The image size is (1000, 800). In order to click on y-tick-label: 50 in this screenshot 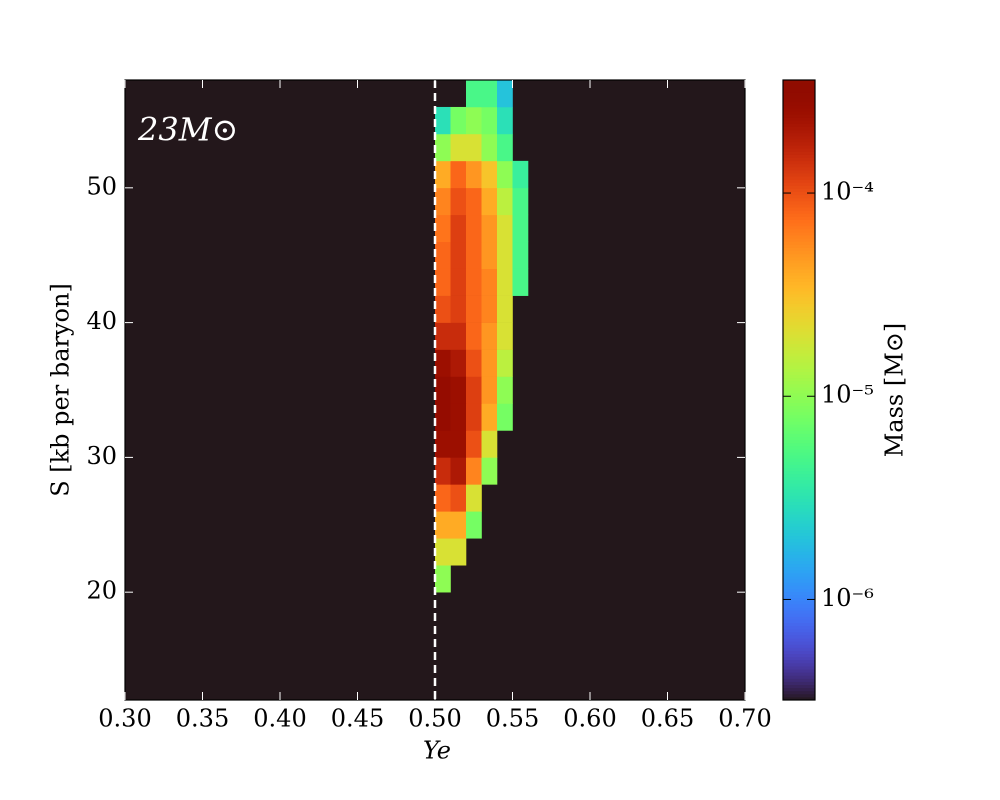, I will do `click(101, 186)`.